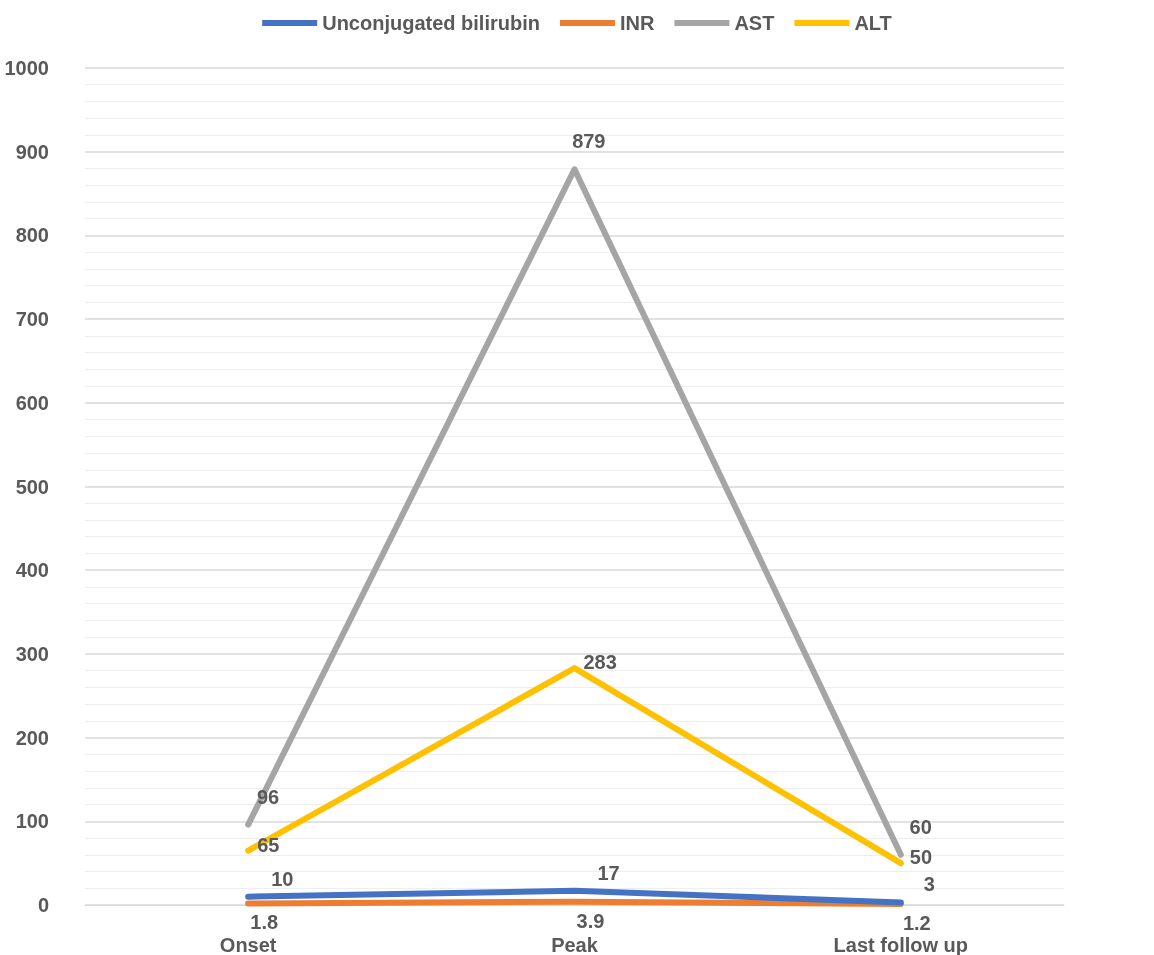 The height and width of the screenshot is (955, 1154). I want to click on y-tick-label: 0, so click(43, 905).